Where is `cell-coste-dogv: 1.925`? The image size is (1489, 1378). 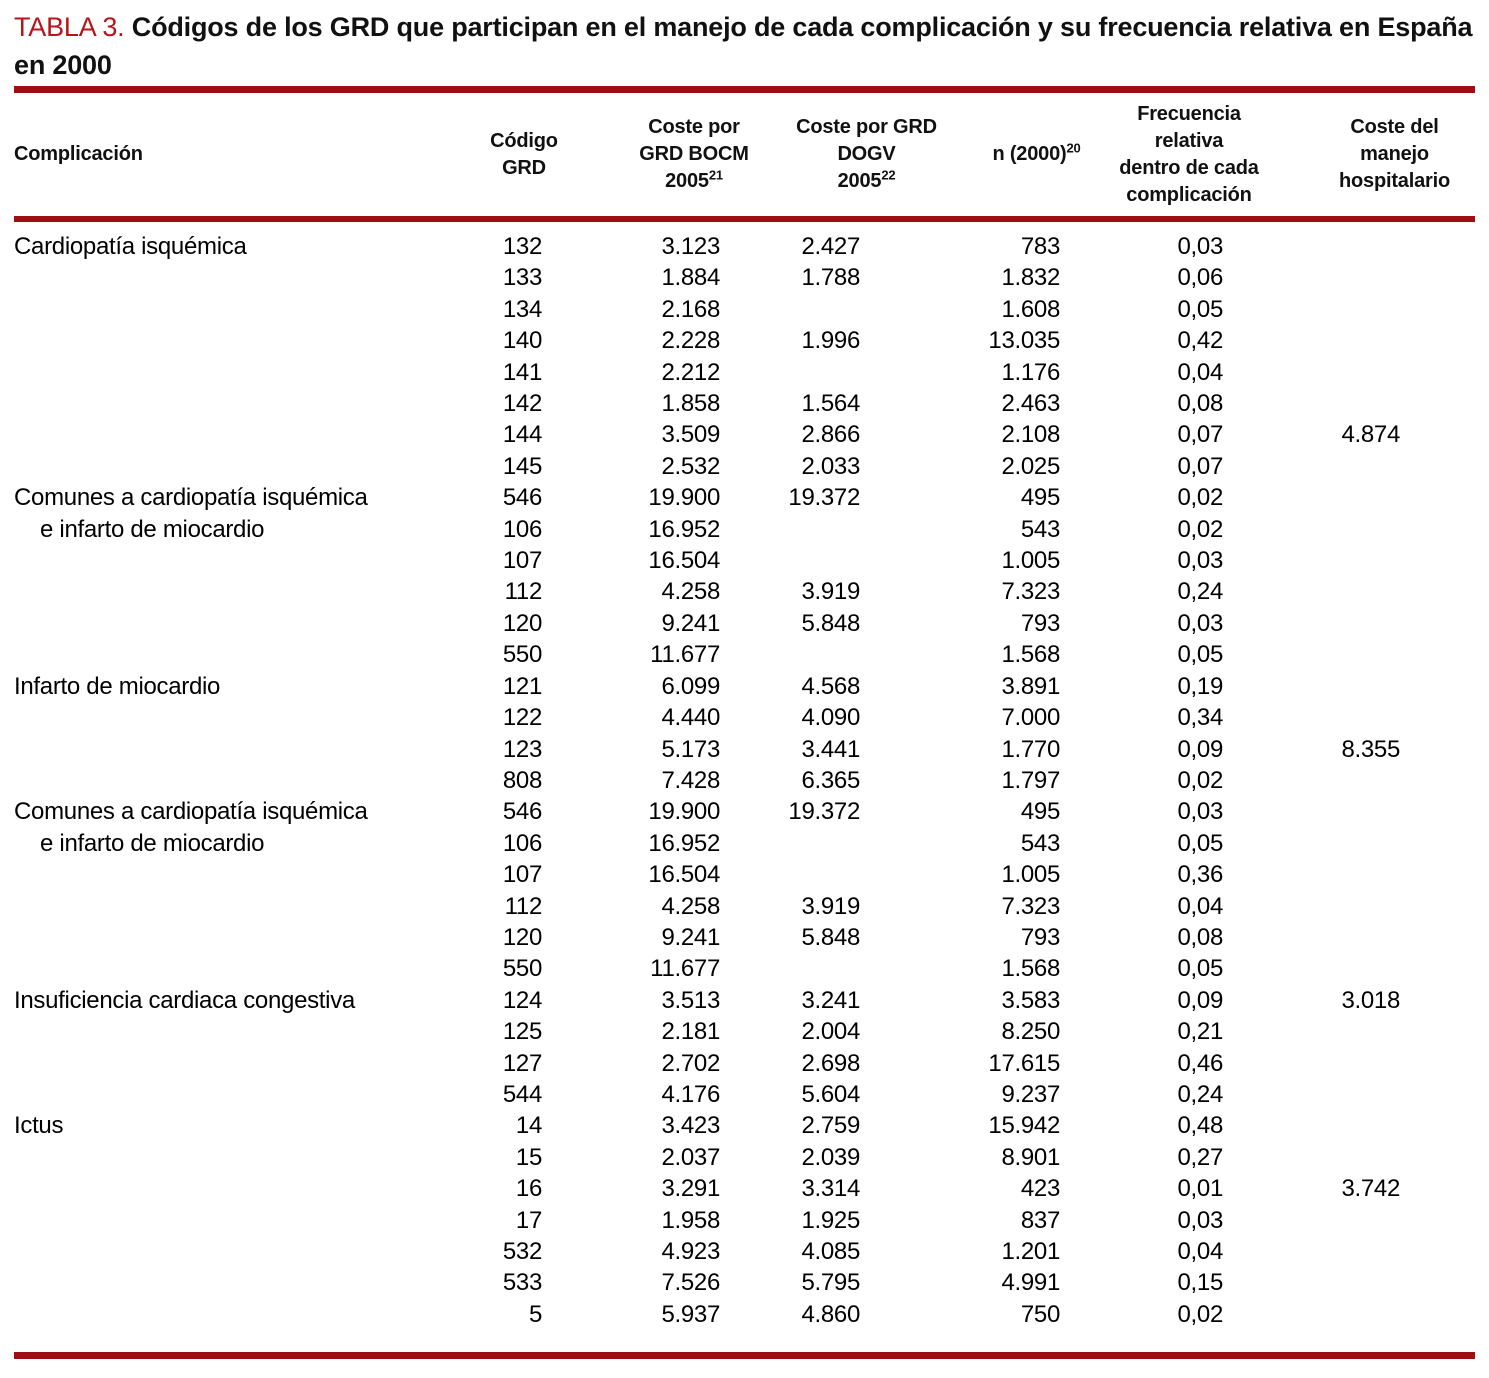 cell-coste-dogv: 1.925 is located at coordinates (830, 1220).